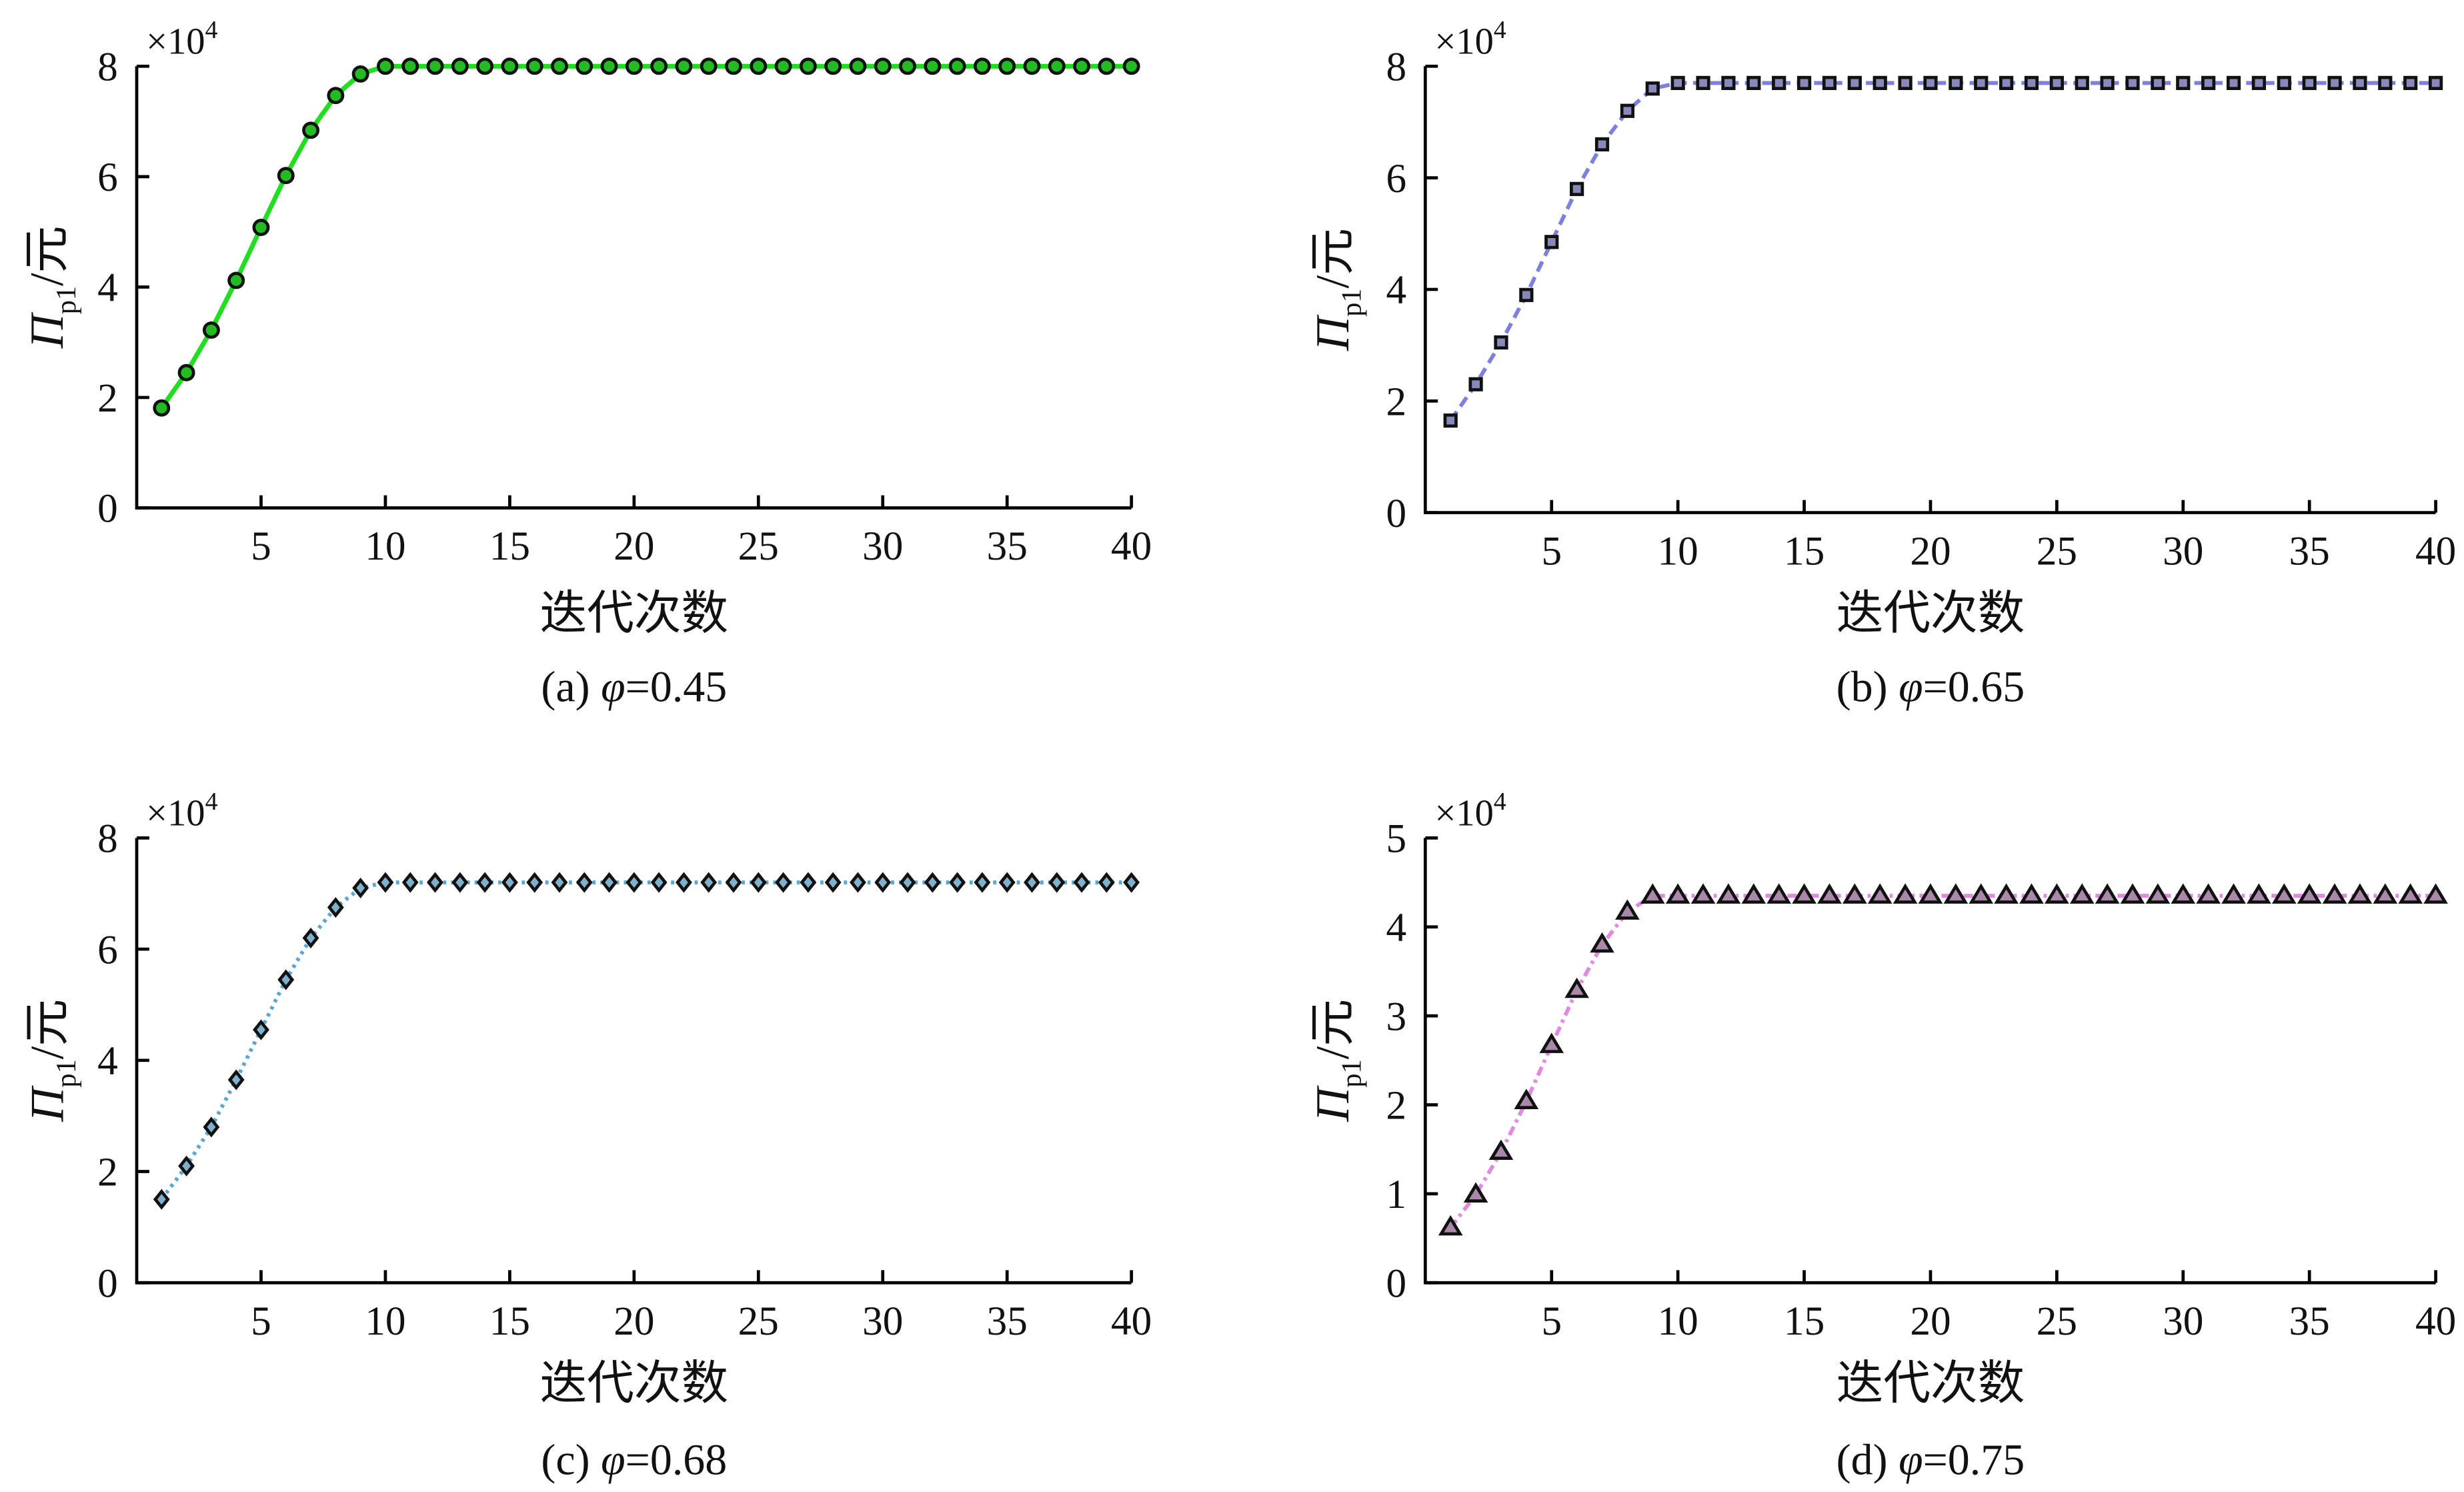 This screenshot has width=2464, height=1492. Describe the element at coordinates (66, 1073) in the screenshot. I see `y-label-sub: p1` at that location.